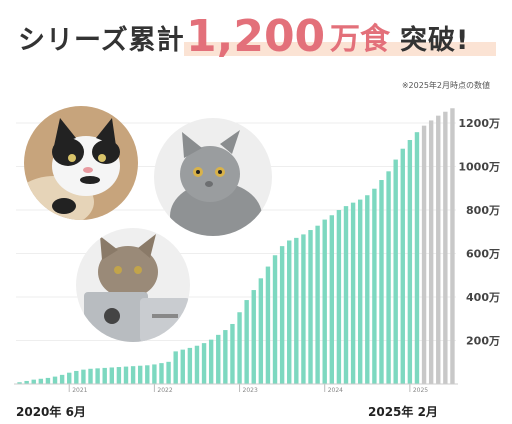  What do you see at coordinates (479, 167) in the screenshot?
I see `y-tick-label: 1000万` at bounding box center [479, 167].